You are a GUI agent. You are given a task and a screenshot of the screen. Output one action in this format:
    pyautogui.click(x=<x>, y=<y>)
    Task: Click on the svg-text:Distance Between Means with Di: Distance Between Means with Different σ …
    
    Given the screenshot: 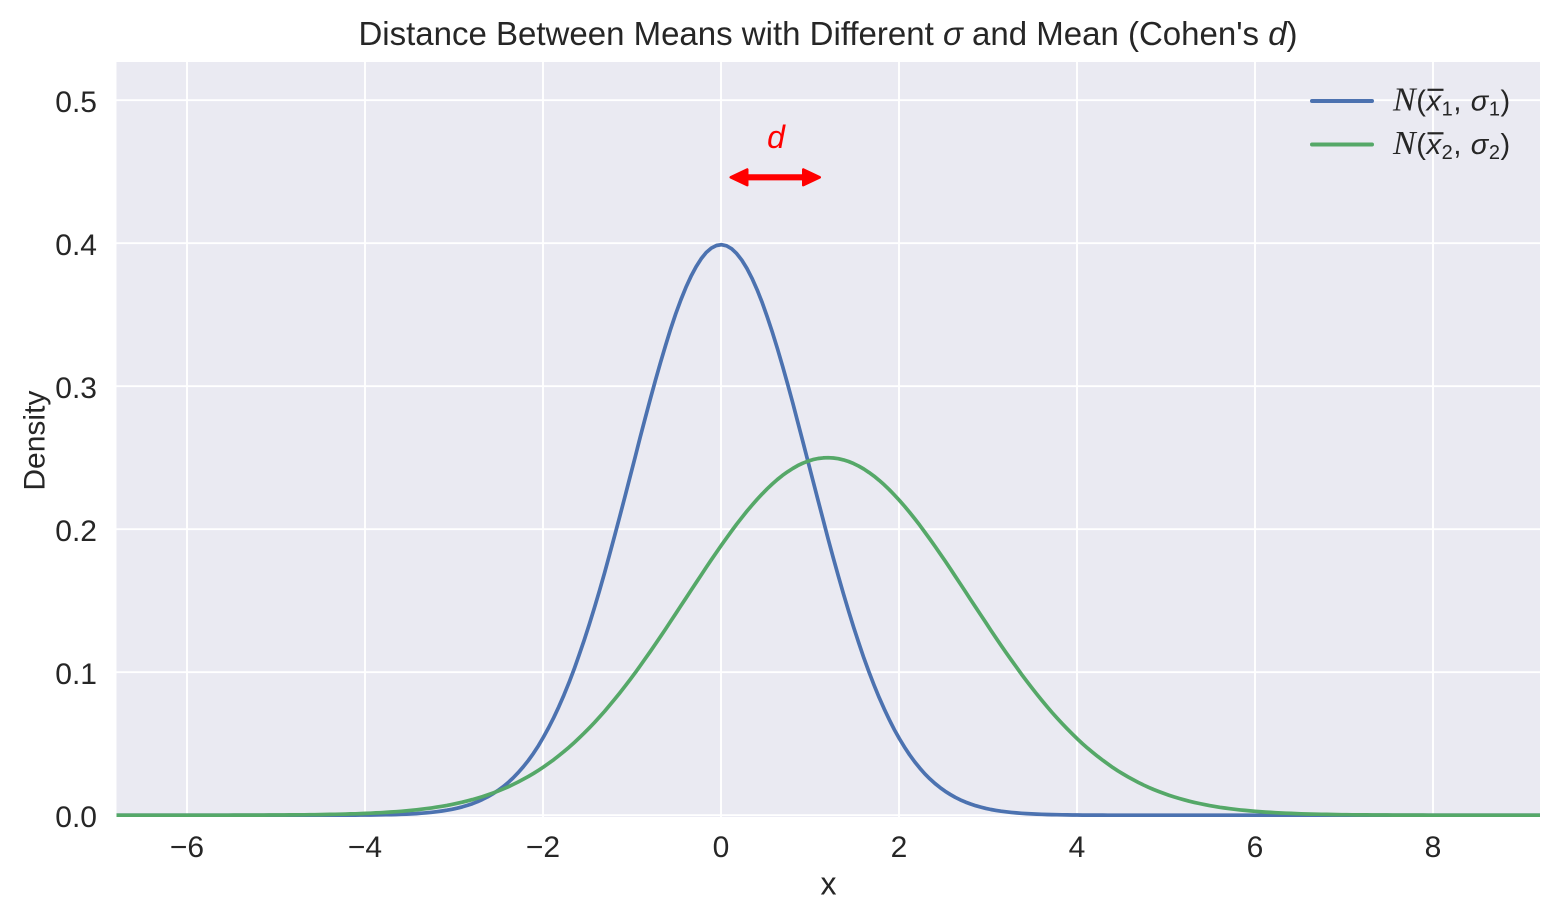 What is the action you would take?
    pyautogui.click(x=827, y=33)
    